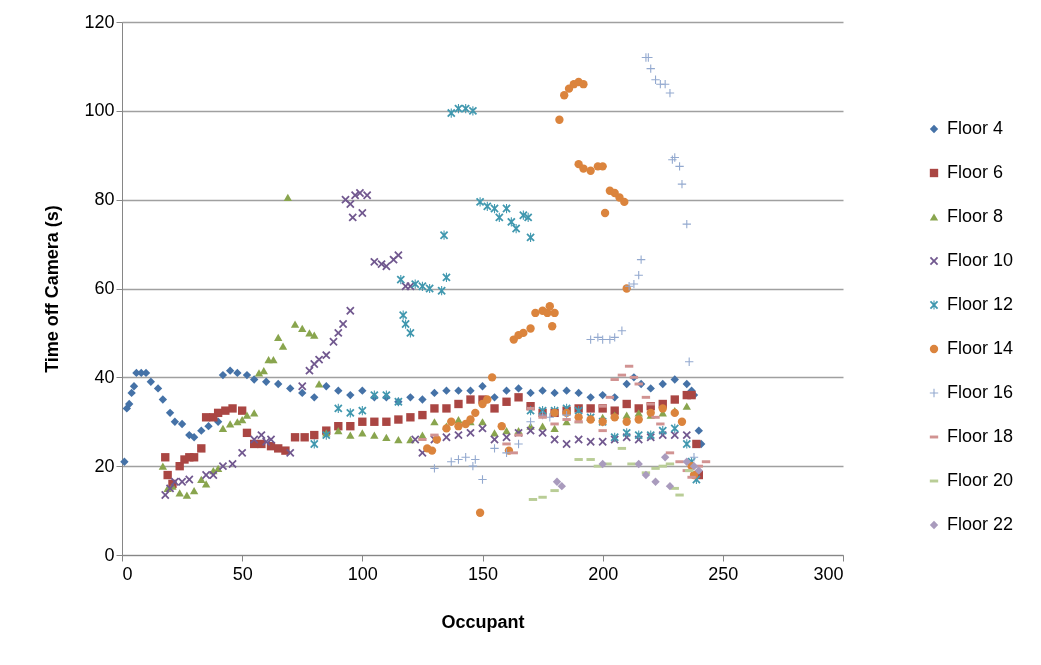  What do you see at coordinates (975, 172) in the screenshot?
I see `legend-label: Floor 6` at bounding box center [975, 172].